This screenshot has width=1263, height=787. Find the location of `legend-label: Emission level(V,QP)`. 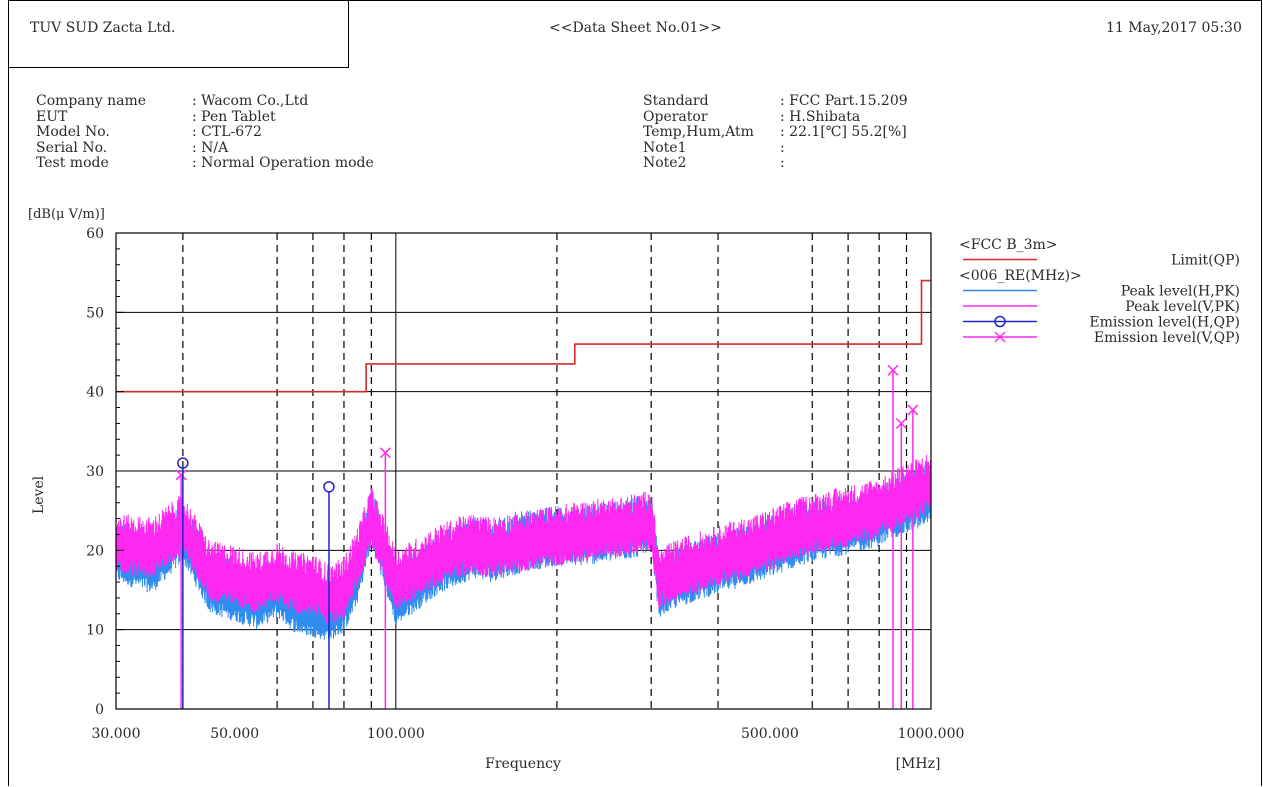

legend-label: Emission level(V,QP) is located at coordinates (1167, 338).